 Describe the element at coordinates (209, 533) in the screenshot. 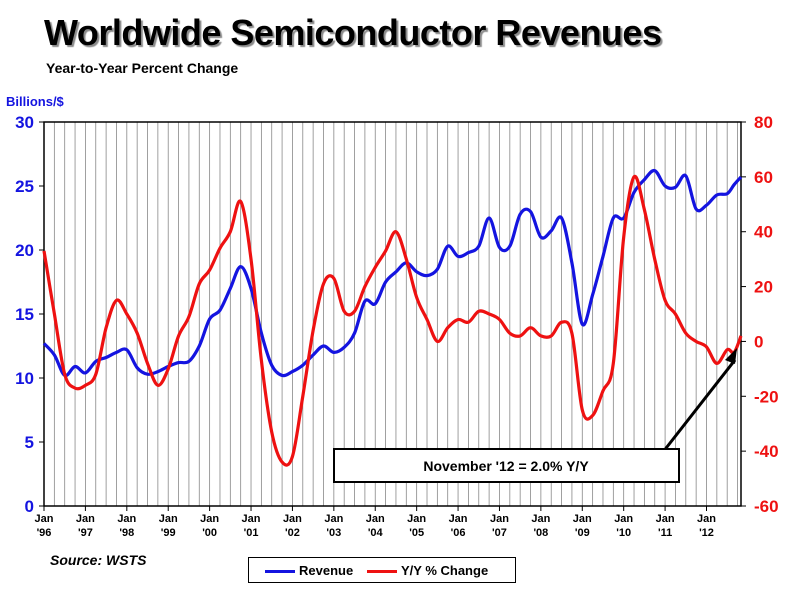

I see `x-tick-label-year: '00` at that location.